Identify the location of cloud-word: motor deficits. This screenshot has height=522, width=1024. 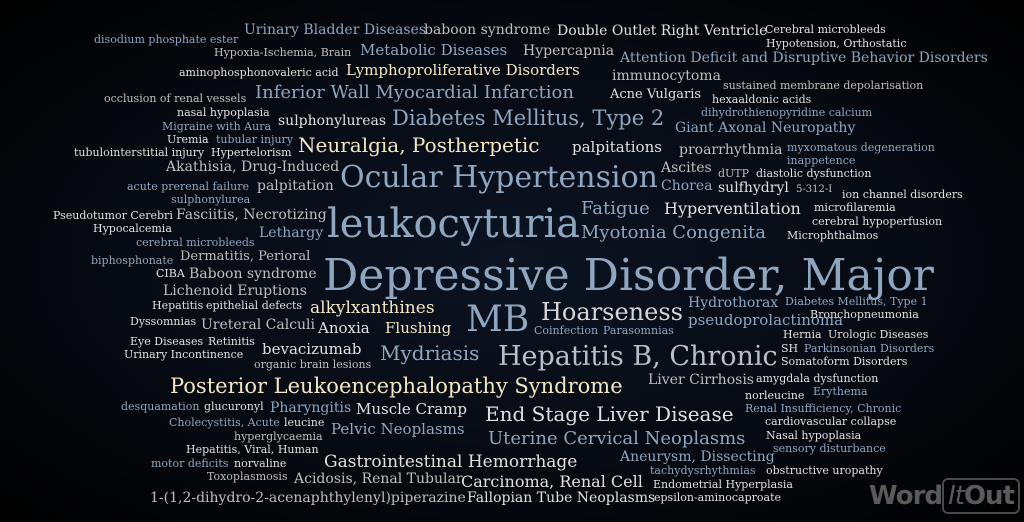
(190, 463).